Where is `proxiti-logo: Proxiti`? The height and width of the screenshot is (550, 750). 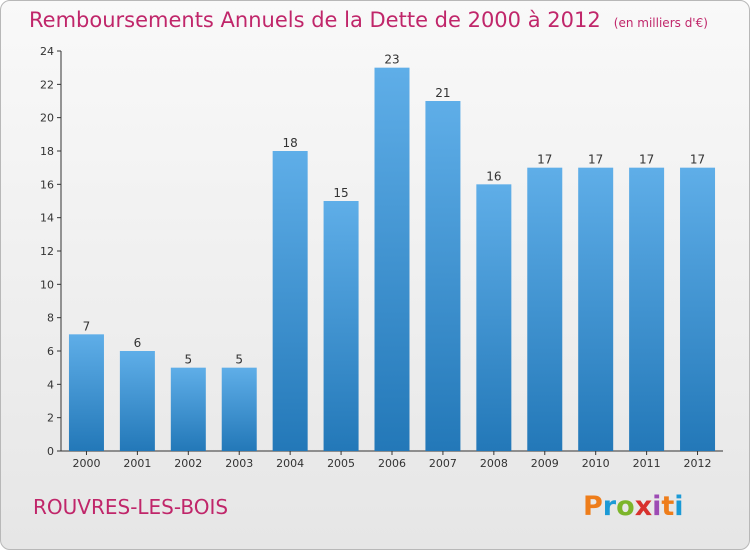 proxiti-logo: Proxiti is located at coordinates (633, 506).